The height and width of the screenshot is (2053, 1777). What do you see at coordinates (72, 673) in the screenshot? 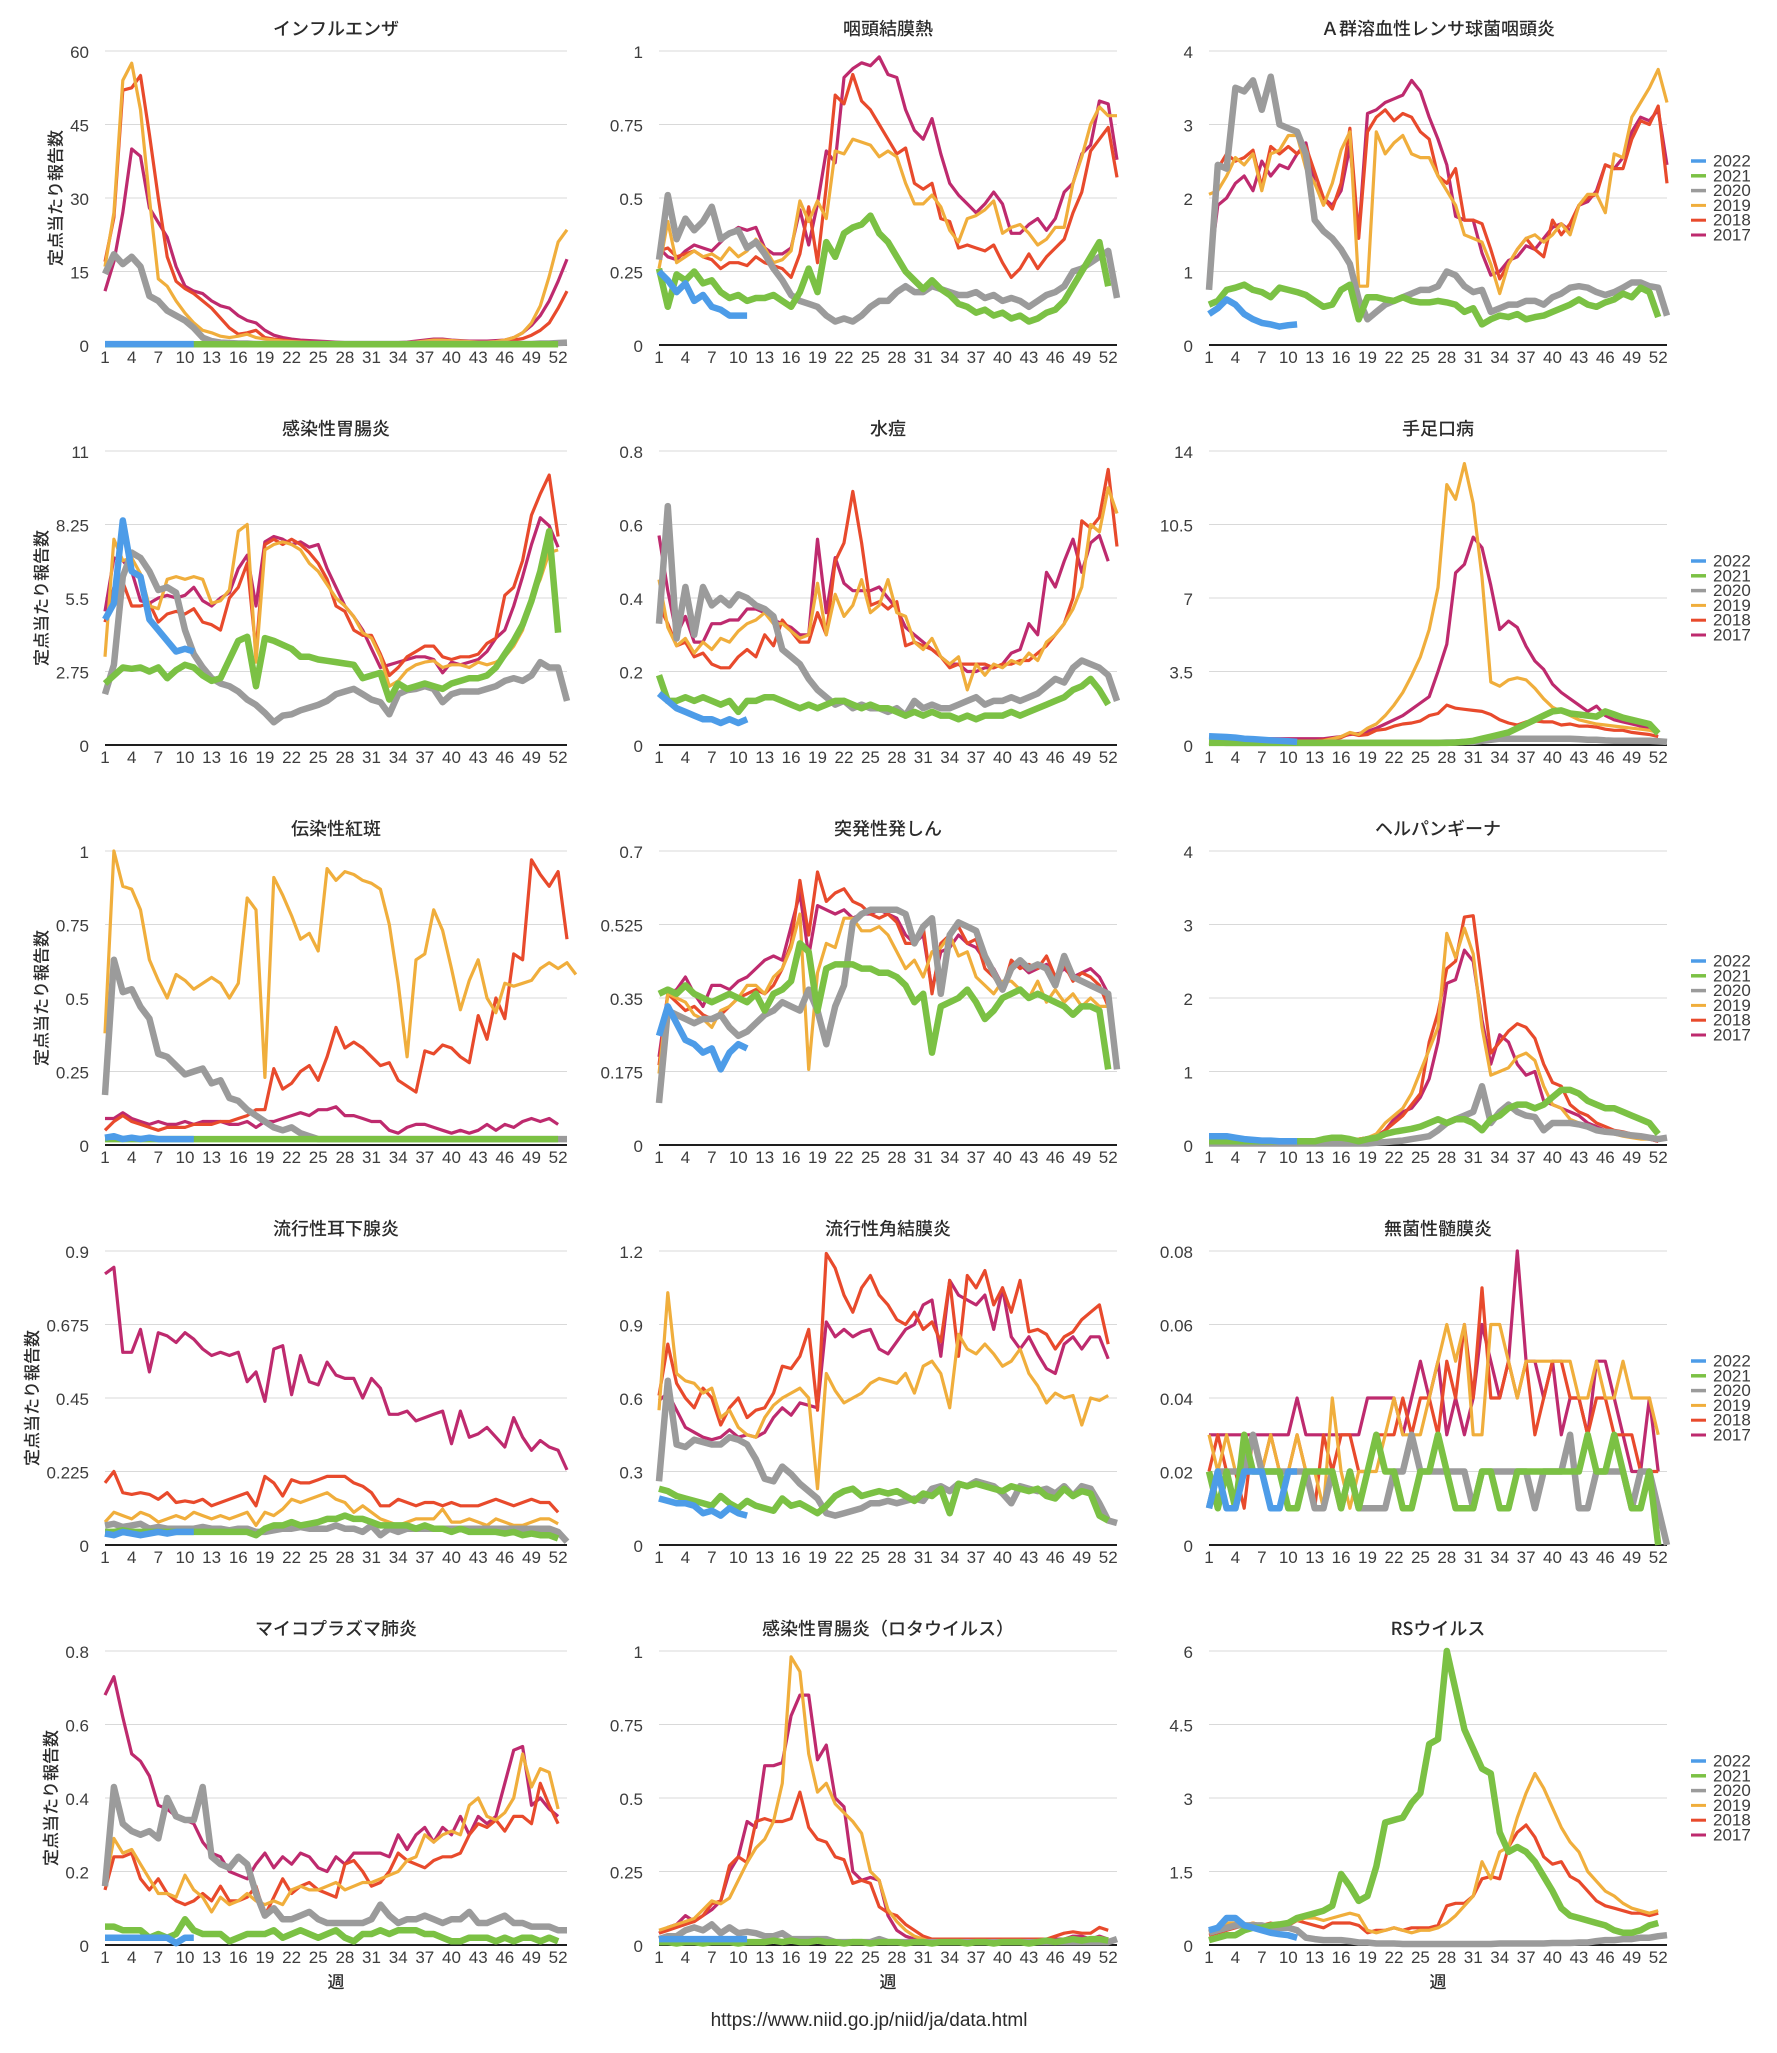
I see `svg-text: 2.75` at bounding box center [72, 673].